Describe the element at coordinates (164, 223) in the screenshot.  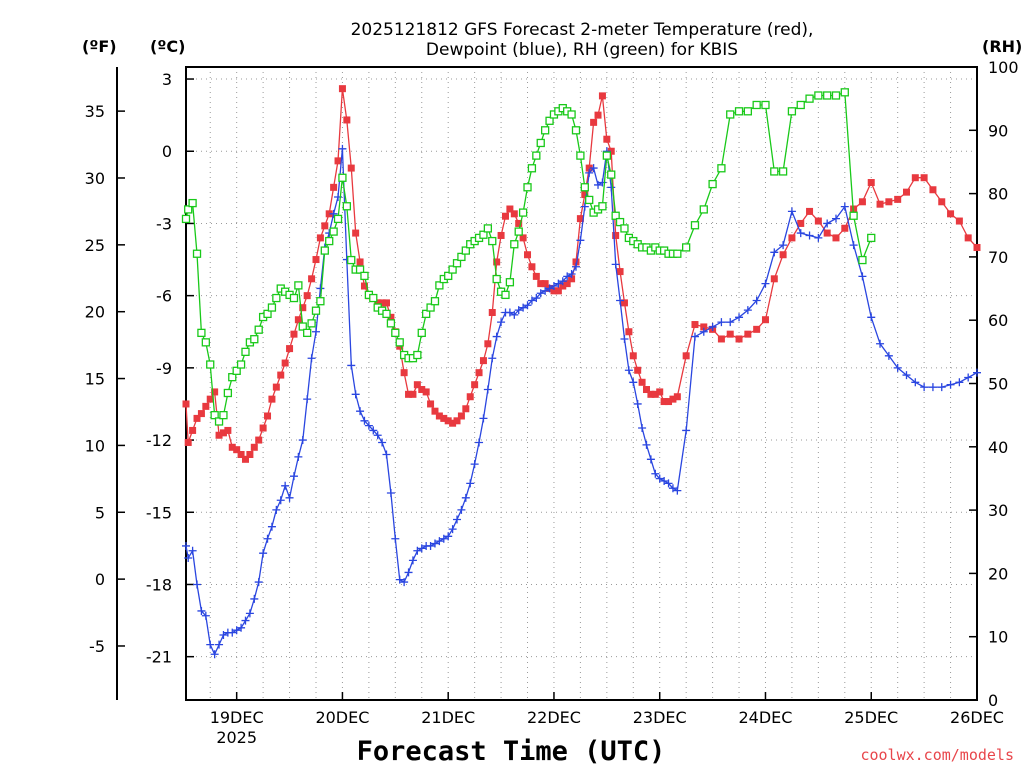
I see `celsius-tick-label: -3` at that location.